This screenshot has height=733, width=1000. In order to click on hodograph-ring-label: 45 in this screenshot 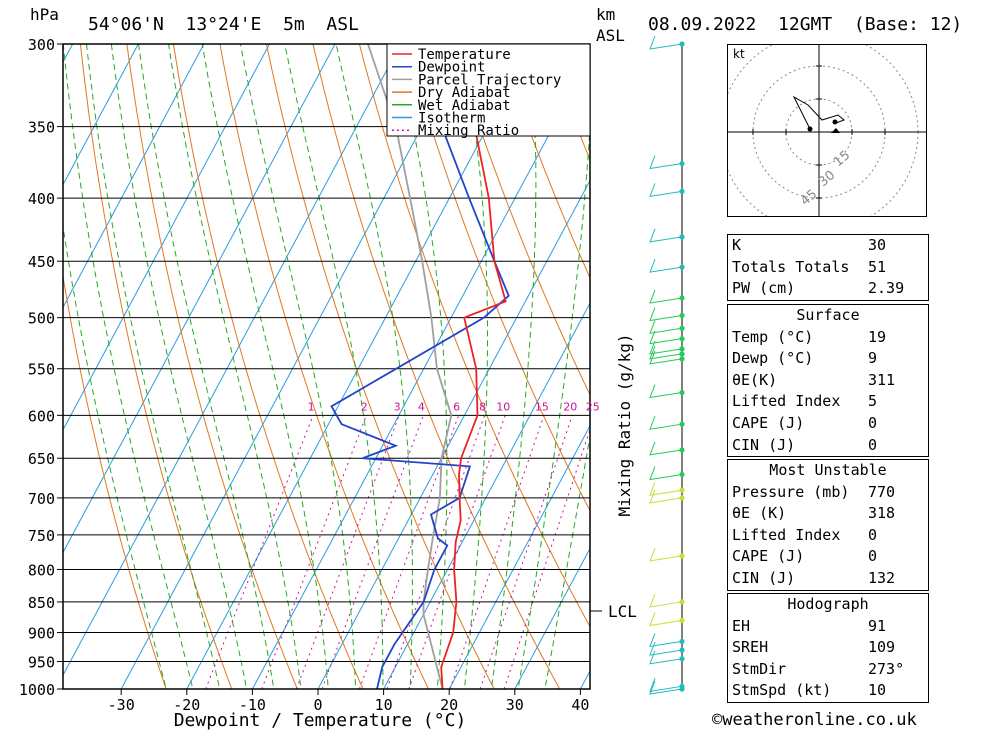, I will do `click(809, 198)`.